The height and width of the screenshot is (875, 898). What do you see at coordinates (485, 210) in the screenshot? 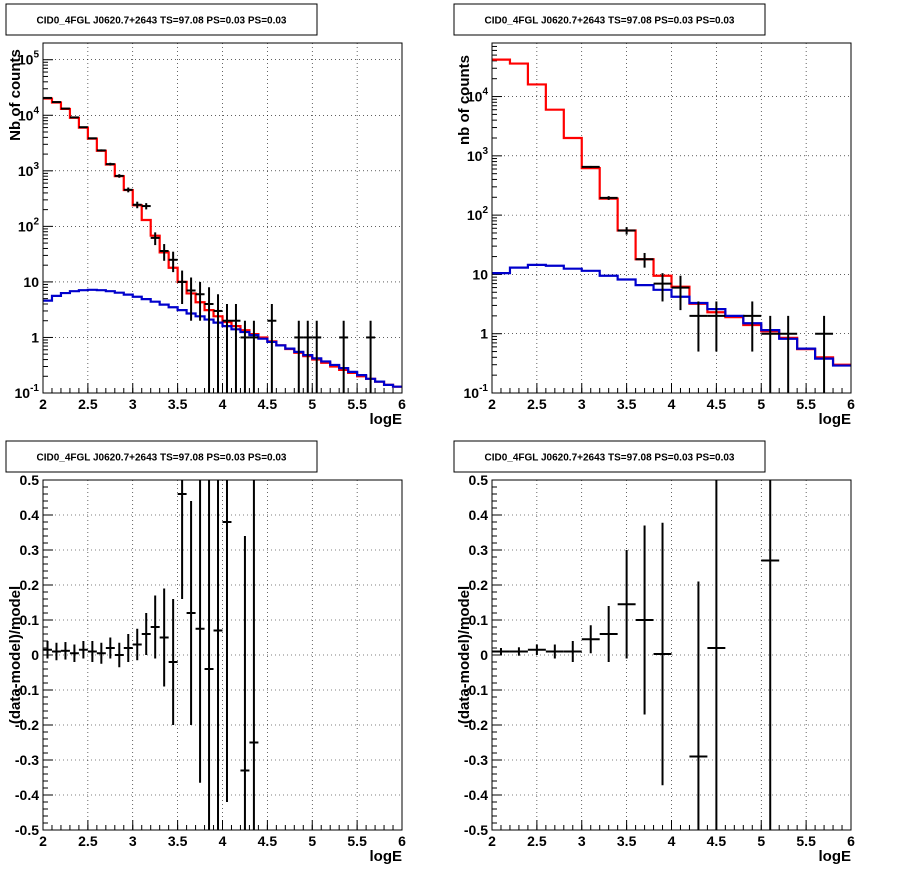
I see `y-tick-exponent: 2` at bounding box center [485, 210].